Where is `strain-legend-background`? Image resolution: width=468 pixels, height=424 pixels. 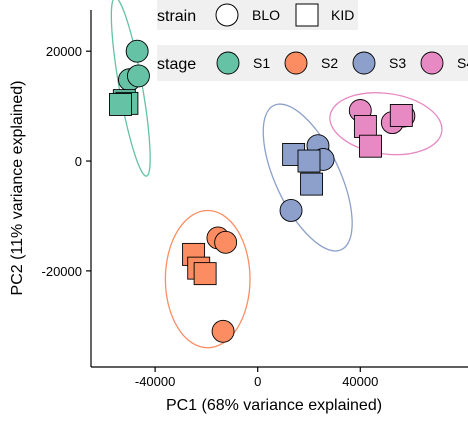
strain-legend-background is located at coordinates (257, 15).